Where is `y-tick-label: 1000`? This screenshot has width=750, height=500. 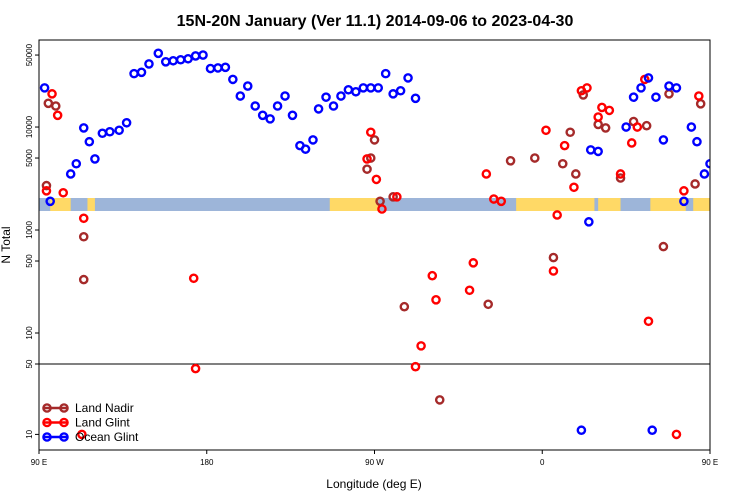
y-tick-label: 1000 is located at coordinates (29, 230).